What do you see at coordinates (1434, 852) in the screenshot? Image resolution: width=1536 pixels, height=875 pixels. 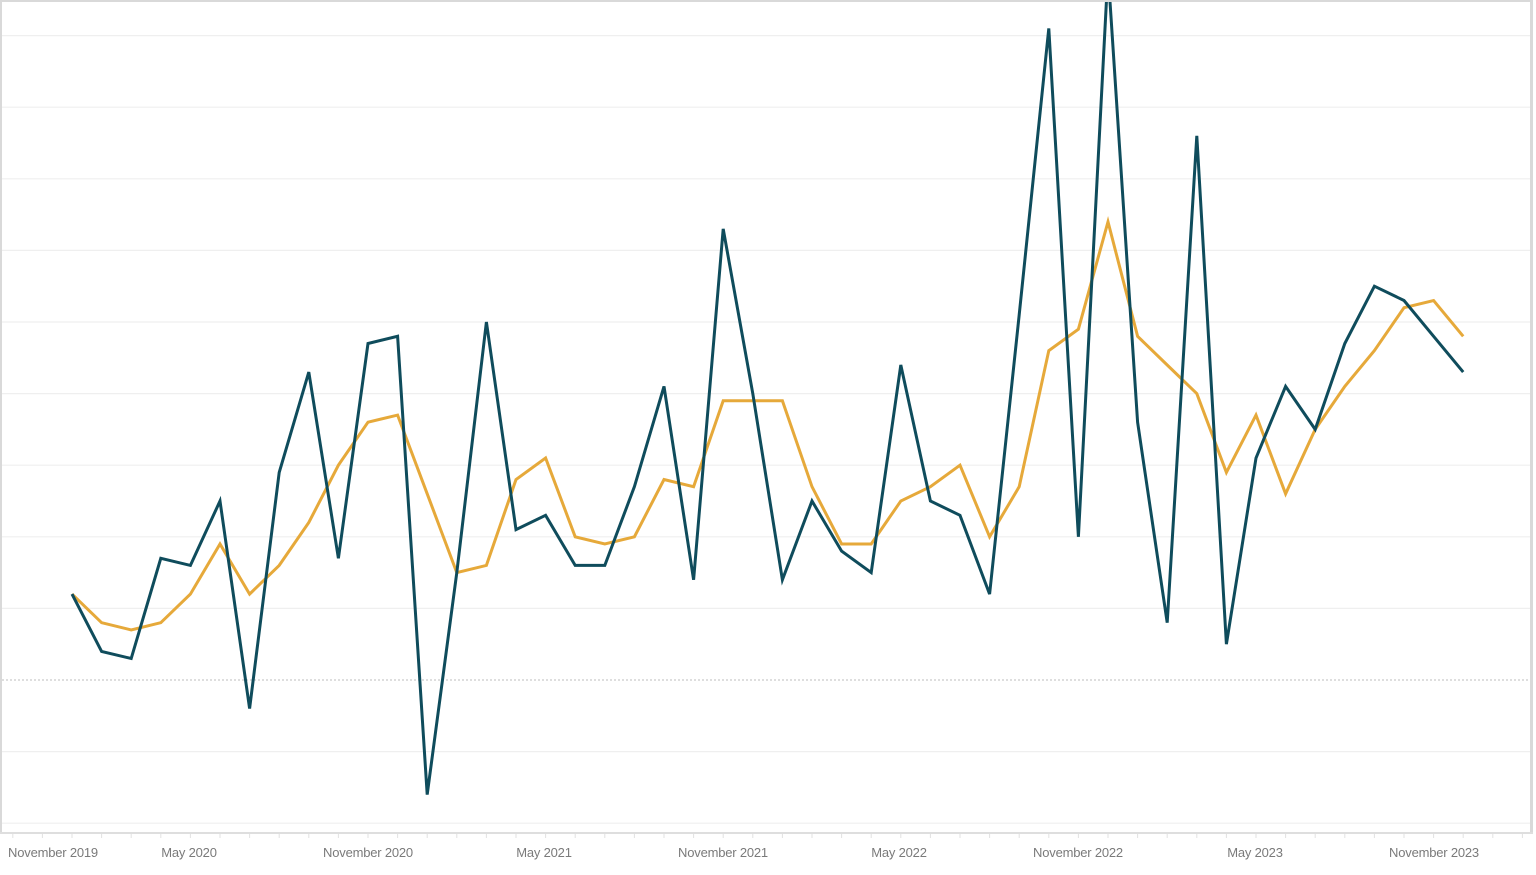 I see `x-tick-label: November 2023` at bounding box center [1434, 852].